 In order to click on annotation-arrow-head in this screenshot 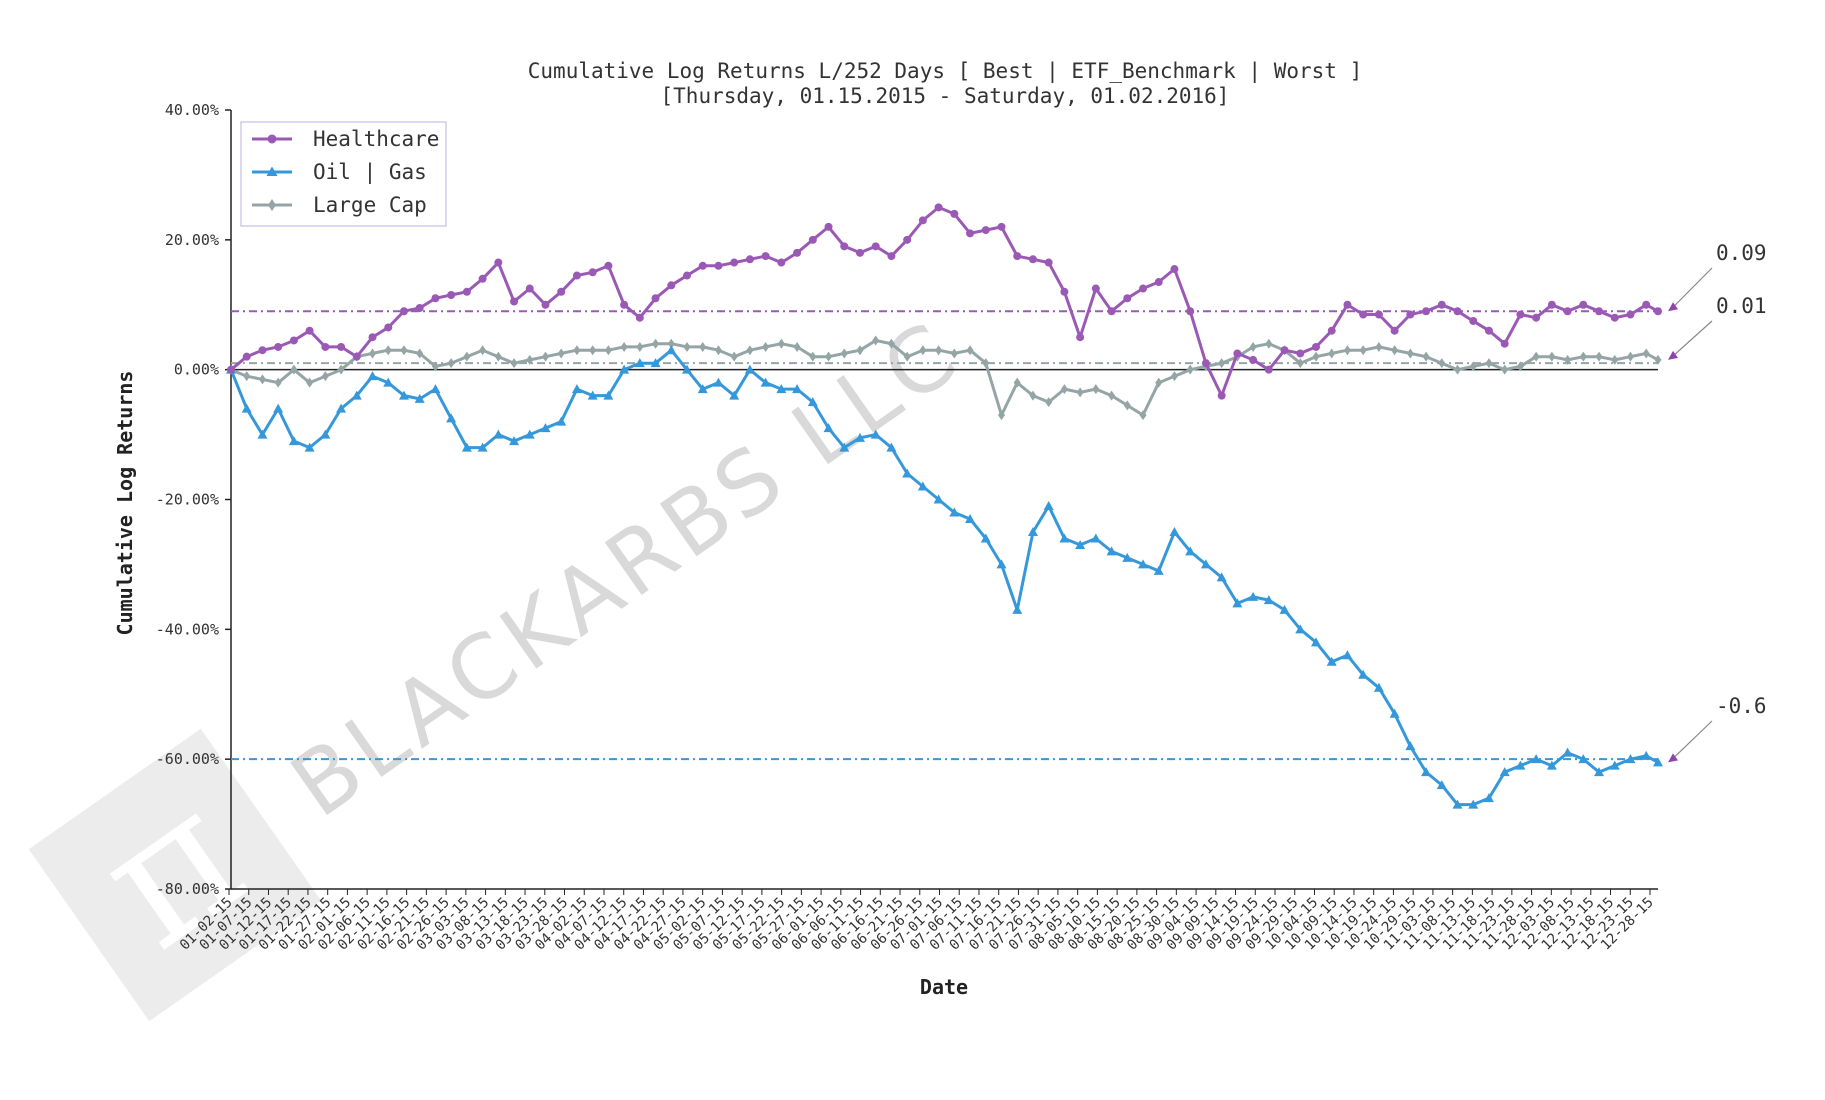, I will do `click(1673, 355)`.